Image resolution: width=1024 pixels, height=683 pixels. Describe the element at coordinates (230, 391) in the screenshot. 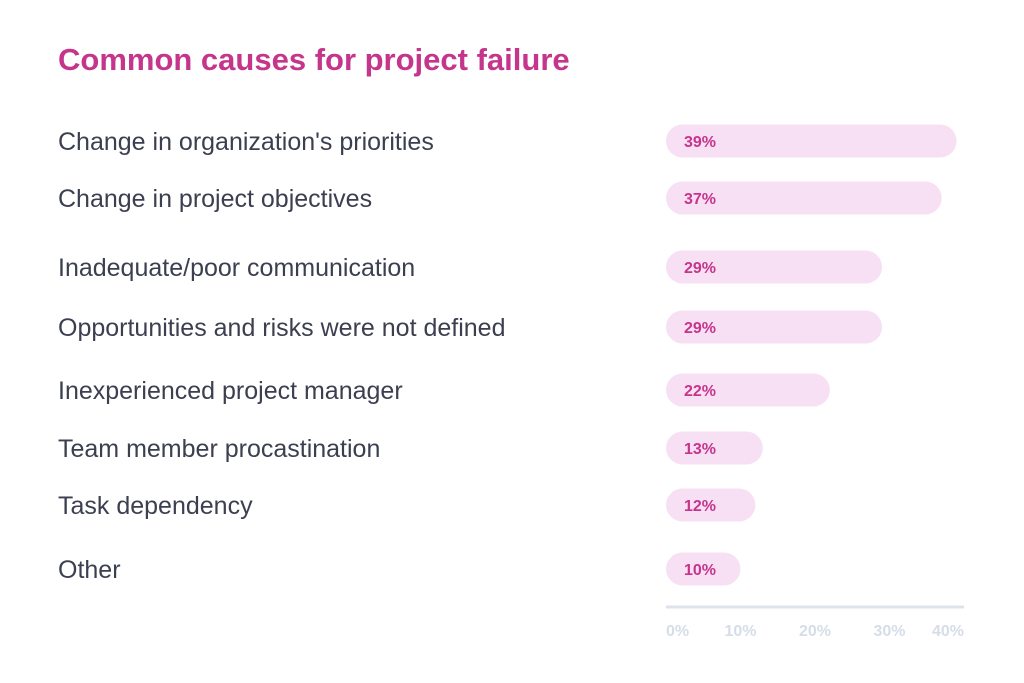

I see `category-label: Inexperienced project manager` at that location.